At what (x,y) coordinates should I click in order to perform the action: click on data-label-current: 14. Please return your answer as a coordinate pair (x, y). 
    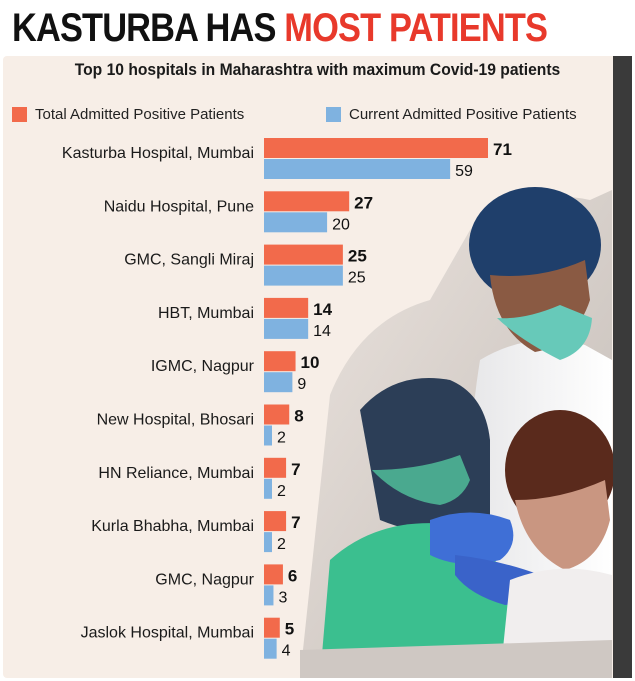
    Looking at the image, I should click on (322, 331).